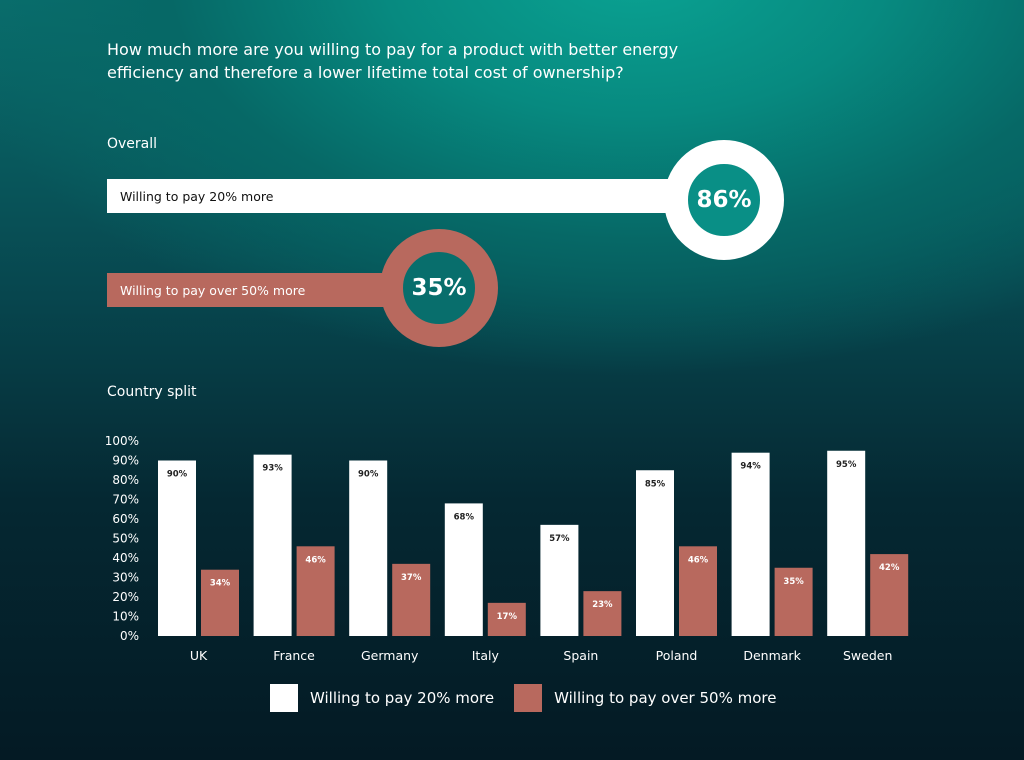 This screenshot has height=760, width=1024. What do you see at coordinates (677, 655) in the screenshot?
I see `x-tick-label: Poland` at bounding box center [677, 655].